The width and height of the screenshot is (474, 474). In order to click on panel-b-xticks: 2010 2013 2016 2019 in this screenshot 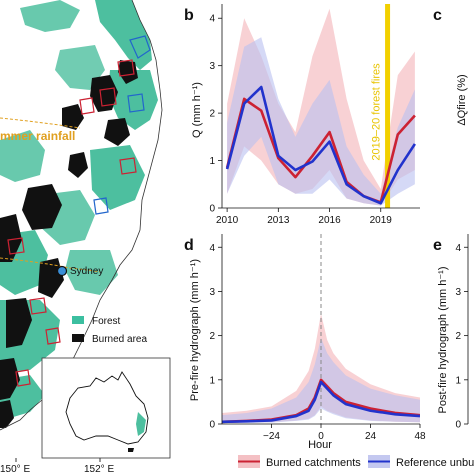, I will do `click(304, 217)`.